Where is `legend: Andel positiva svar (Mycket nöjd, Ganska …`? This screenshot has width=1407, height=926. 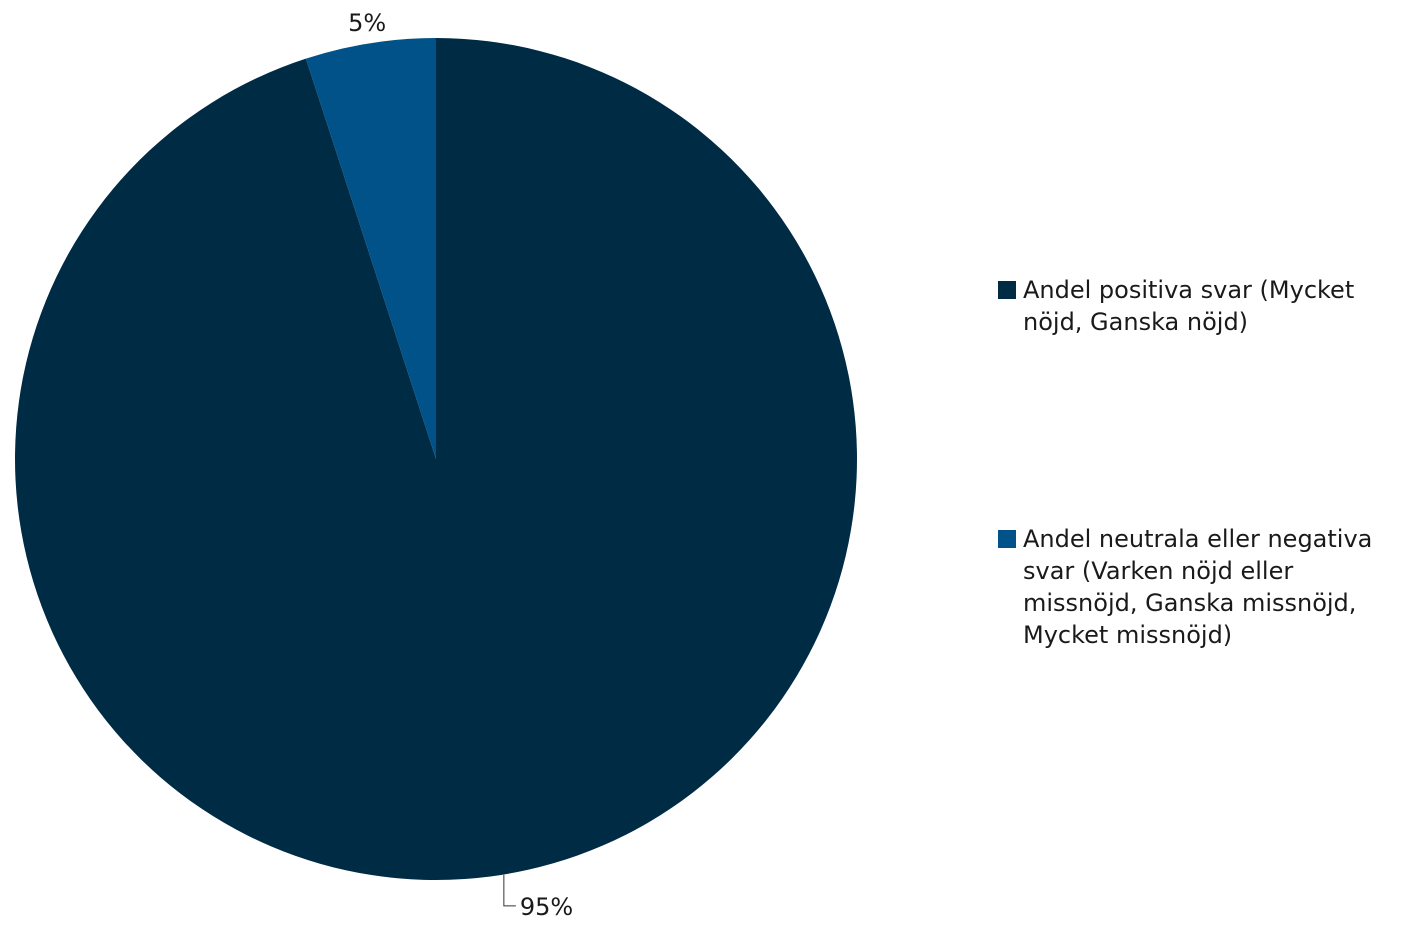 legend: Andel positiva svar (Mycket nöjd, Ganska … is located at coordinates (1185, 462).